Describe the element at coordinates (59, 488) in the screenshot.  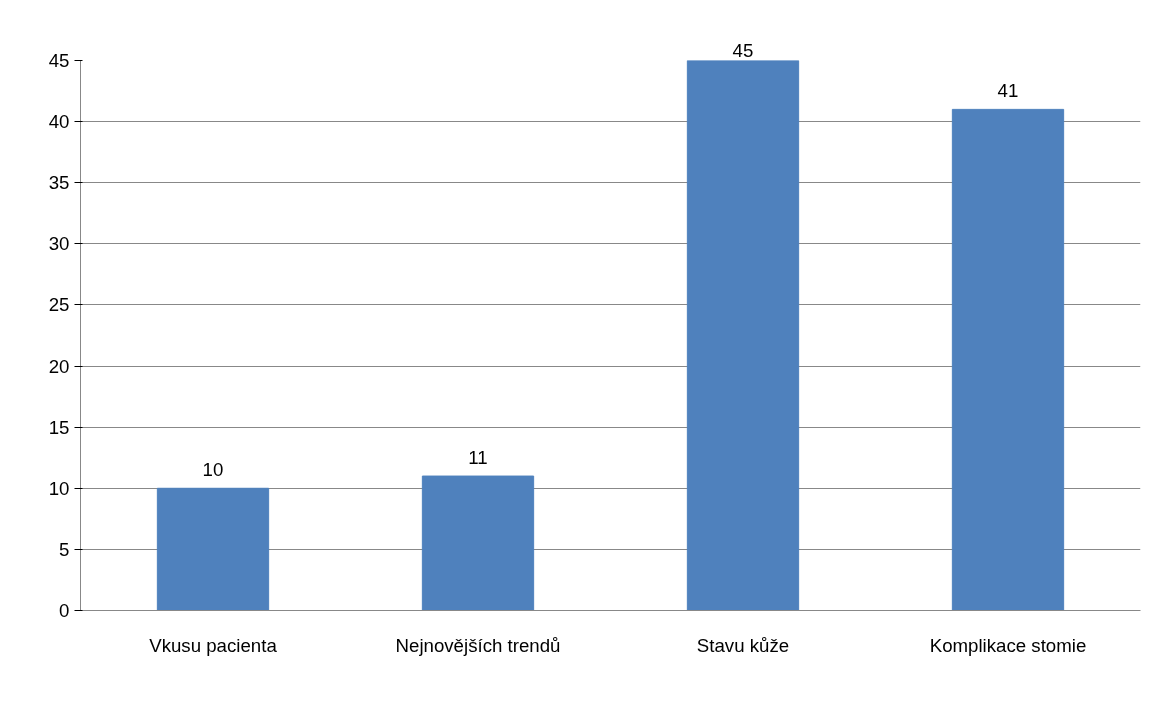
I see `y-tick-label: 10` at that location.